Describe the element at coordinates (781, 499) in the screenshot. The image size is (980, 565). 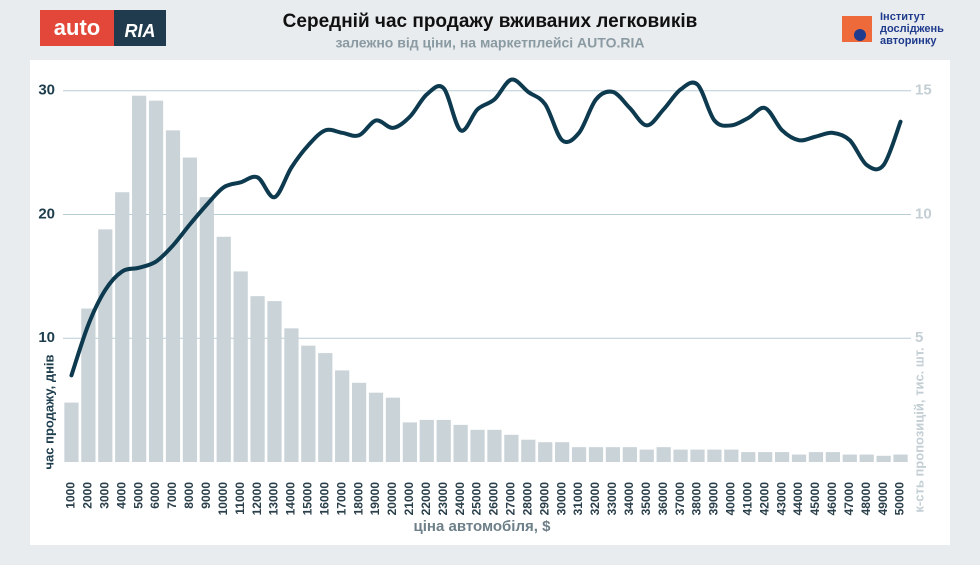
I see `x-tick-label: 43000` at that location.